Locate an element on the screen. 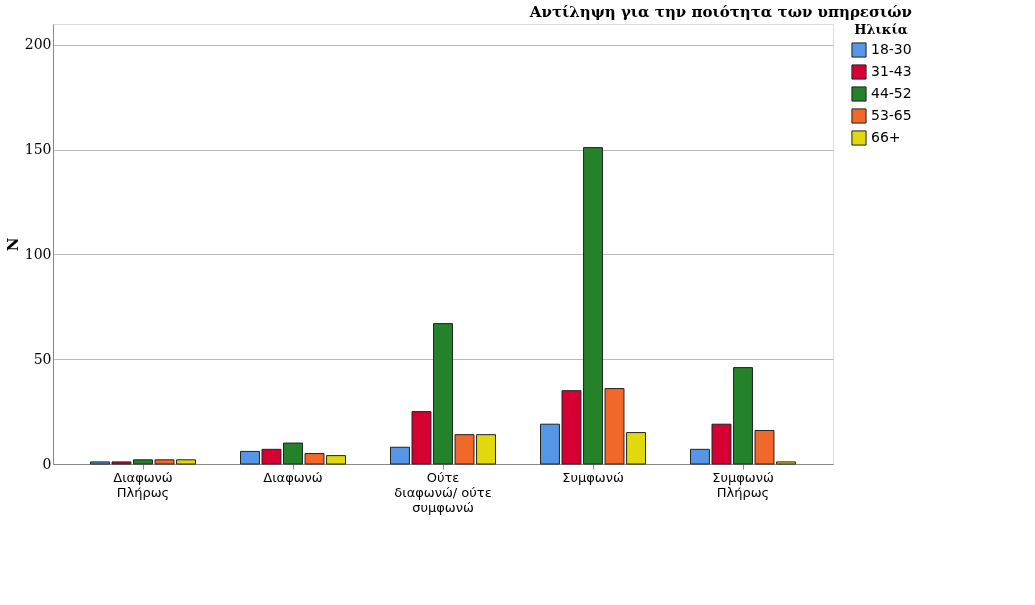 The height and width of the screenshot is (605, 1035). chart-title: Αντίληψη για την ποιότητα των υπηρεσιών is located at coordinates (720, 12).